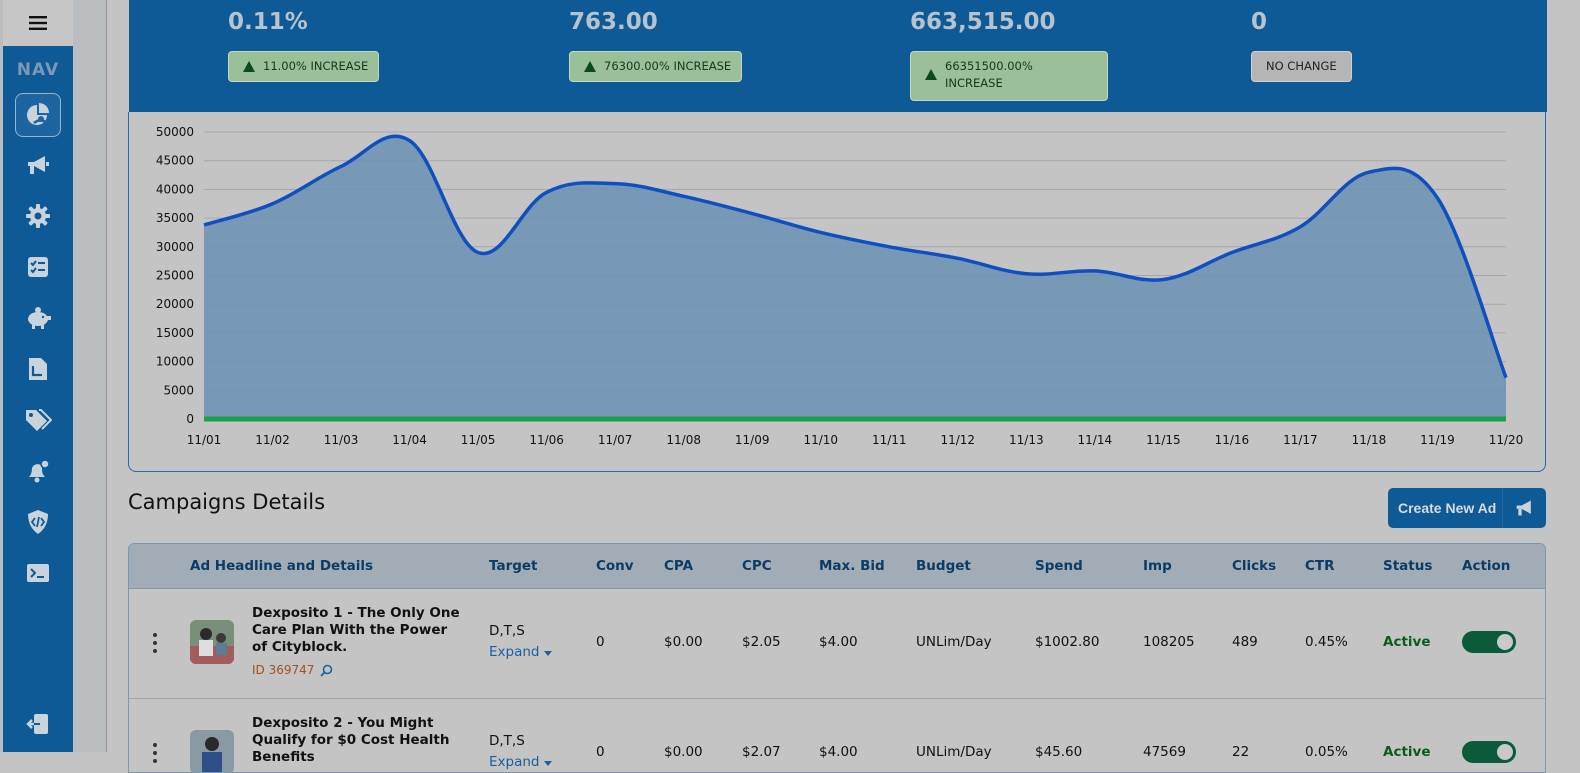 Image resolution: width=1580 pixels, height=773 pixels. What do you see at coordinates (1300, 440) in the screenshot?
I see `x-tick-label: 11/17` at bounding box center [1300, 440].